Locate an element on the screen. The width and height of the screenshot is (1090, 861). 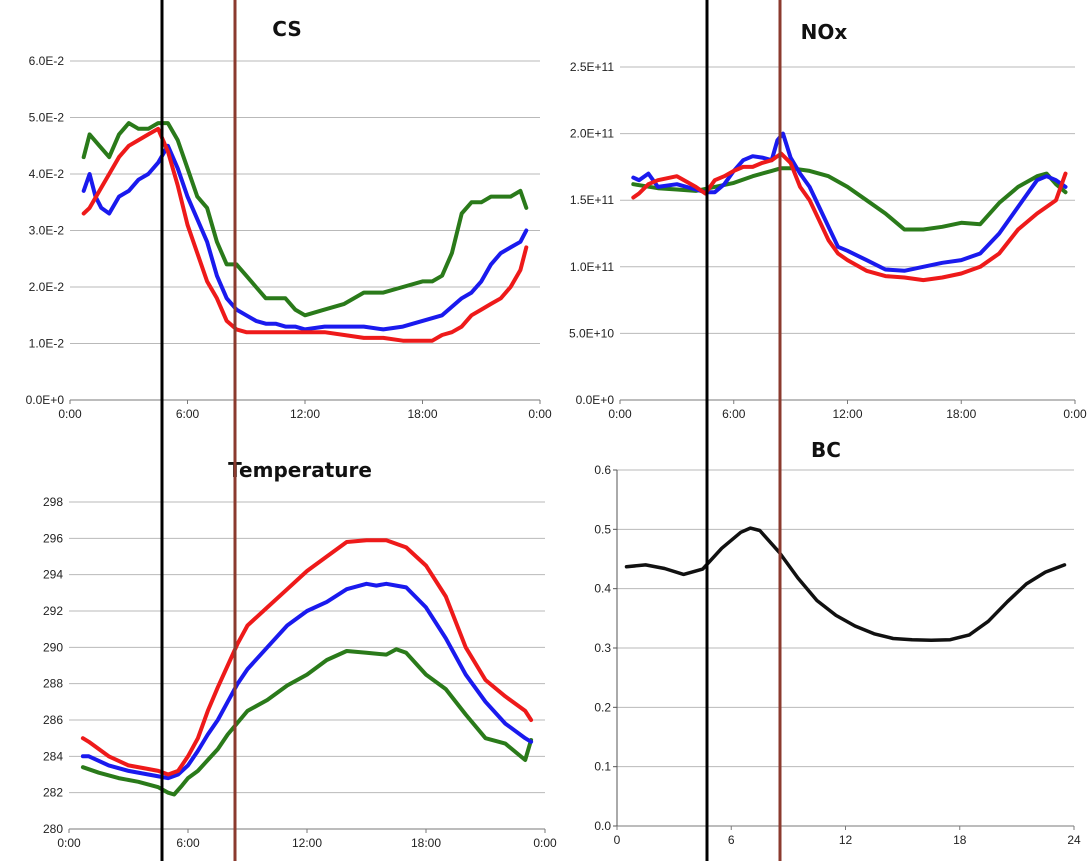
cs-y-tick-label: 3.0E-2 is located at coordinates (47, 231).